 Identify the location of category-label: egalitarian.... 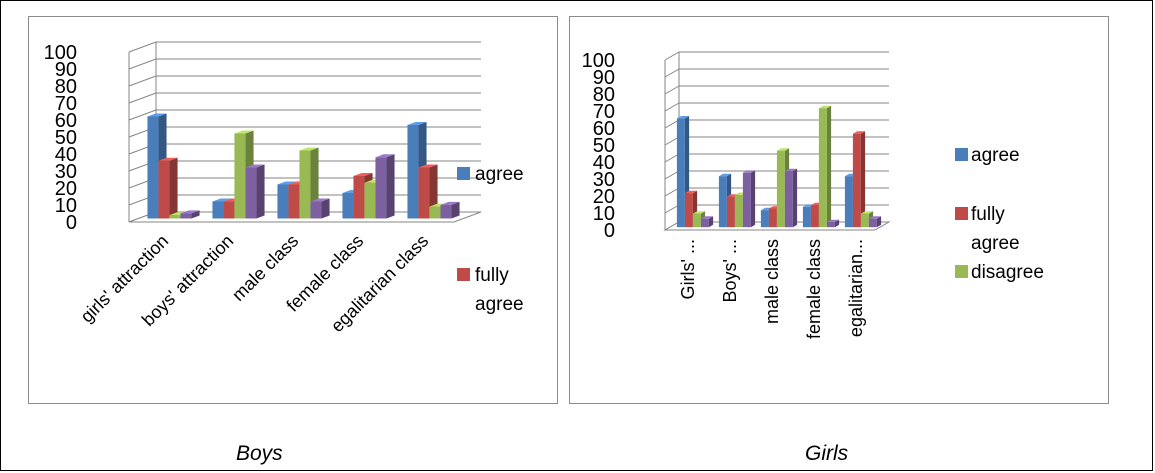
(856, 288).